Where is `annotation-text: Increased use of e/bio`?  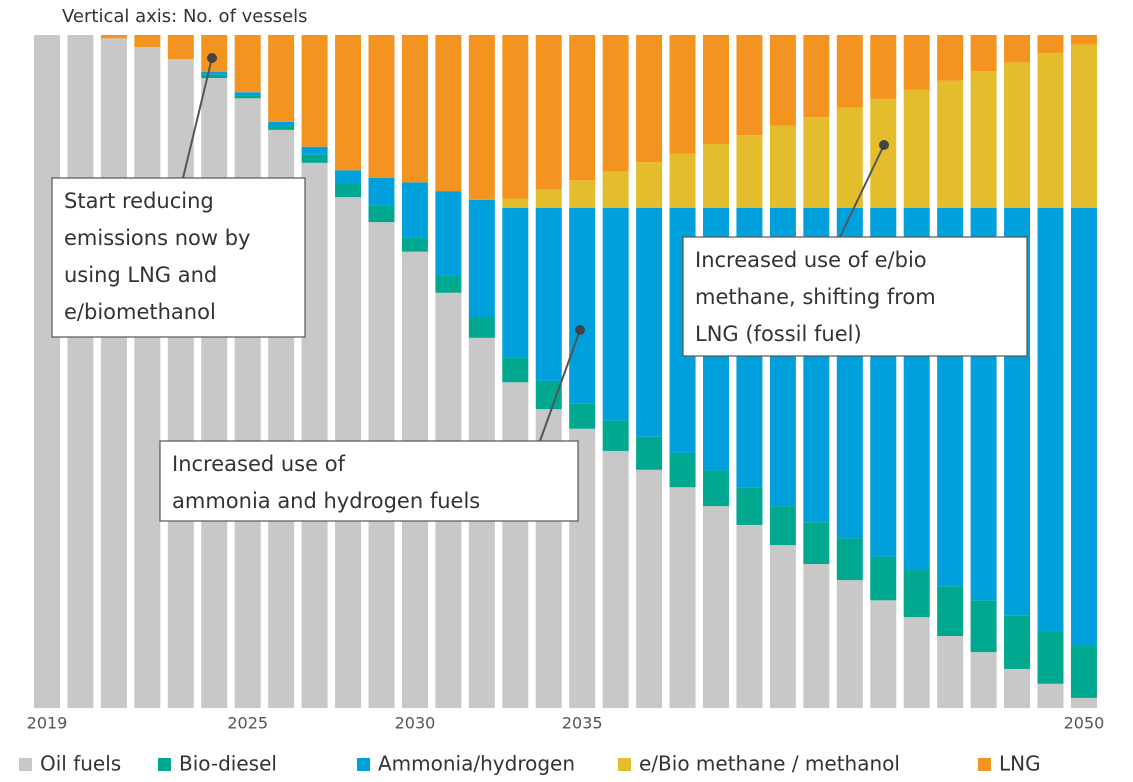 annotation-text: Increased use of e/bio is located at coordinates (811, 260).